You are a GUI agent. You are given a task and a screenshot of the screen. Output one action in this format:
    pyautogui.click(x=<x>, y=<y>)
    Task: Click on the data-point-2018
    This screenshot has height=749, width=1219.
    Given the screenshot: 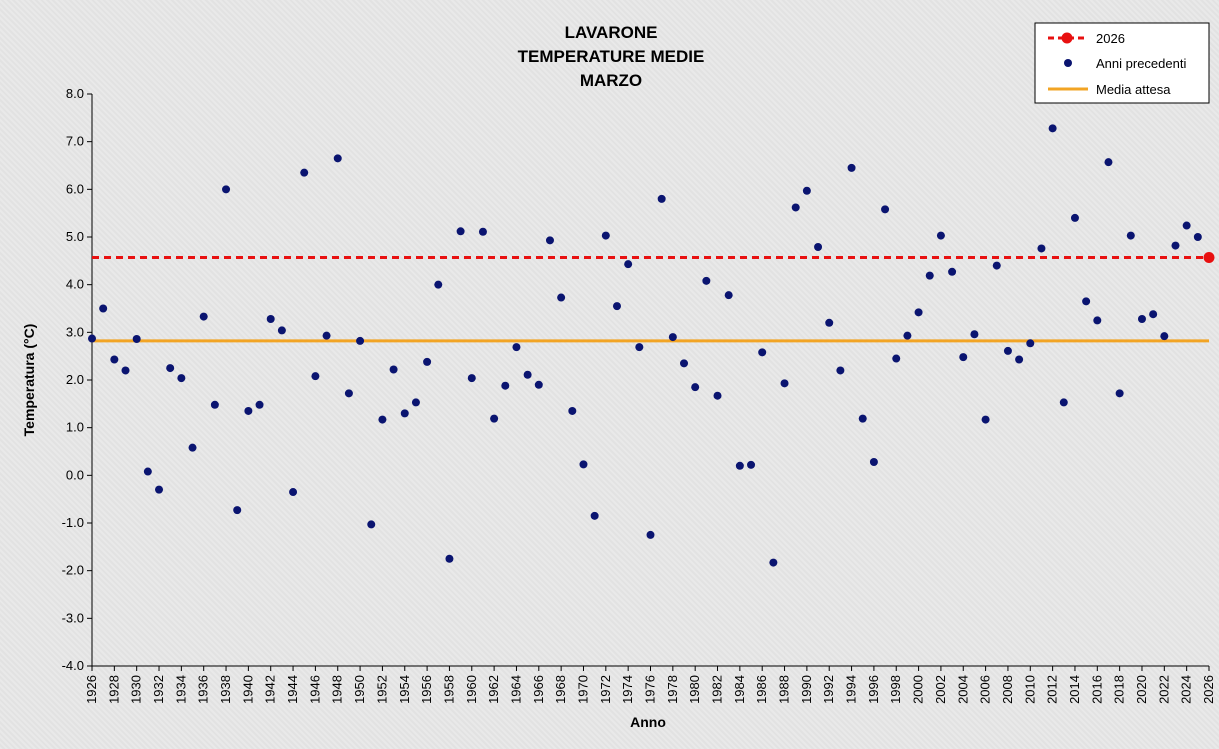 What is the action you would take?
    pyautogui.click(x=1119, y=393)
    